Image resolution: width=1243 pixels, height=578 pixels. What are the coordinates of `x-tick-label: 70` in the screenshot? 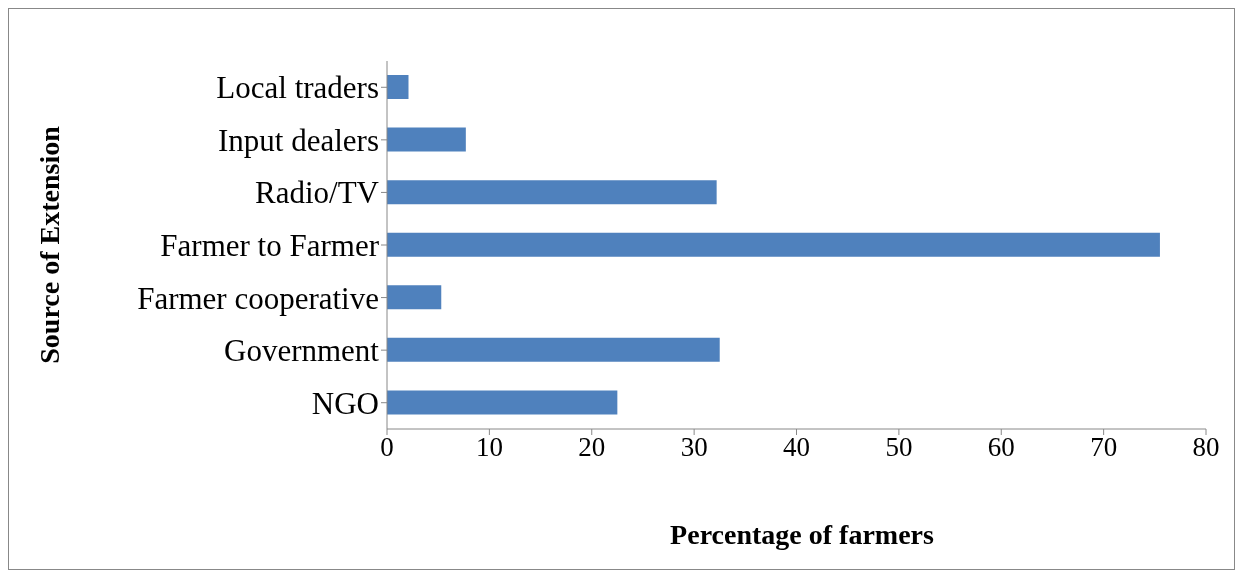 It's located at (1104, 447).